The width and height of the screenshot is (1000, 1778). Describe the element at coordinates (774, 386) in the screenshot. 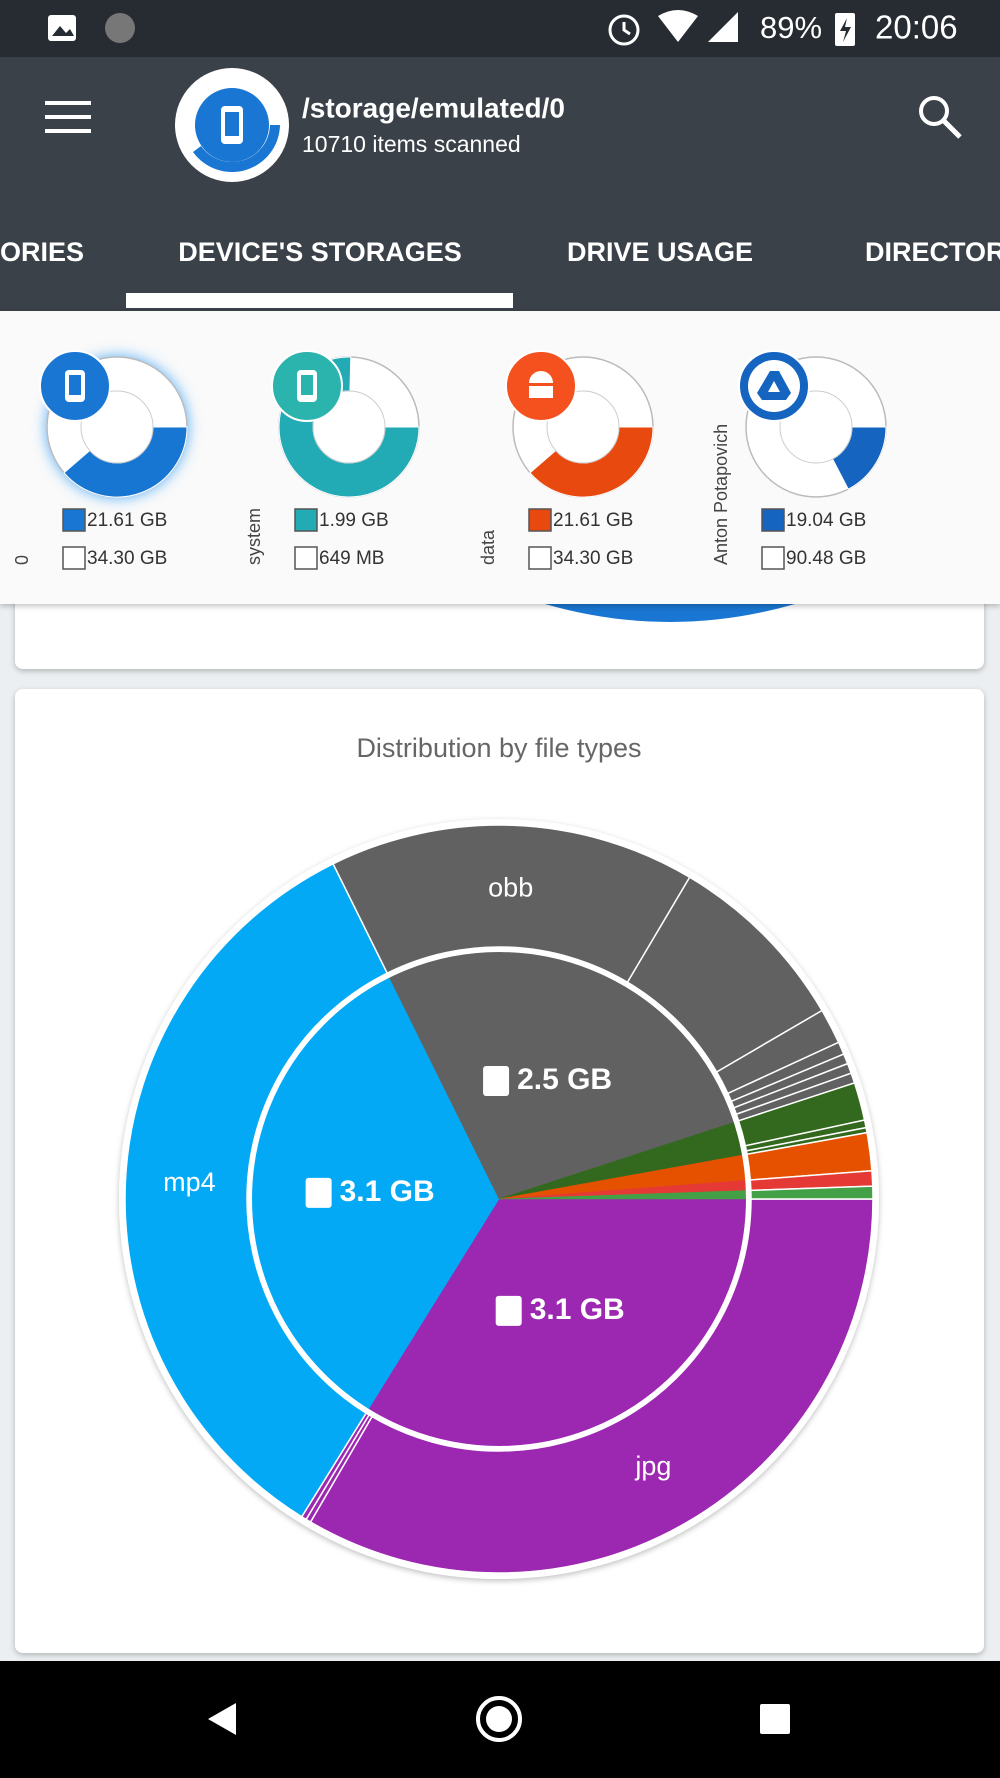

I see `badge-icon-cut` at that location.